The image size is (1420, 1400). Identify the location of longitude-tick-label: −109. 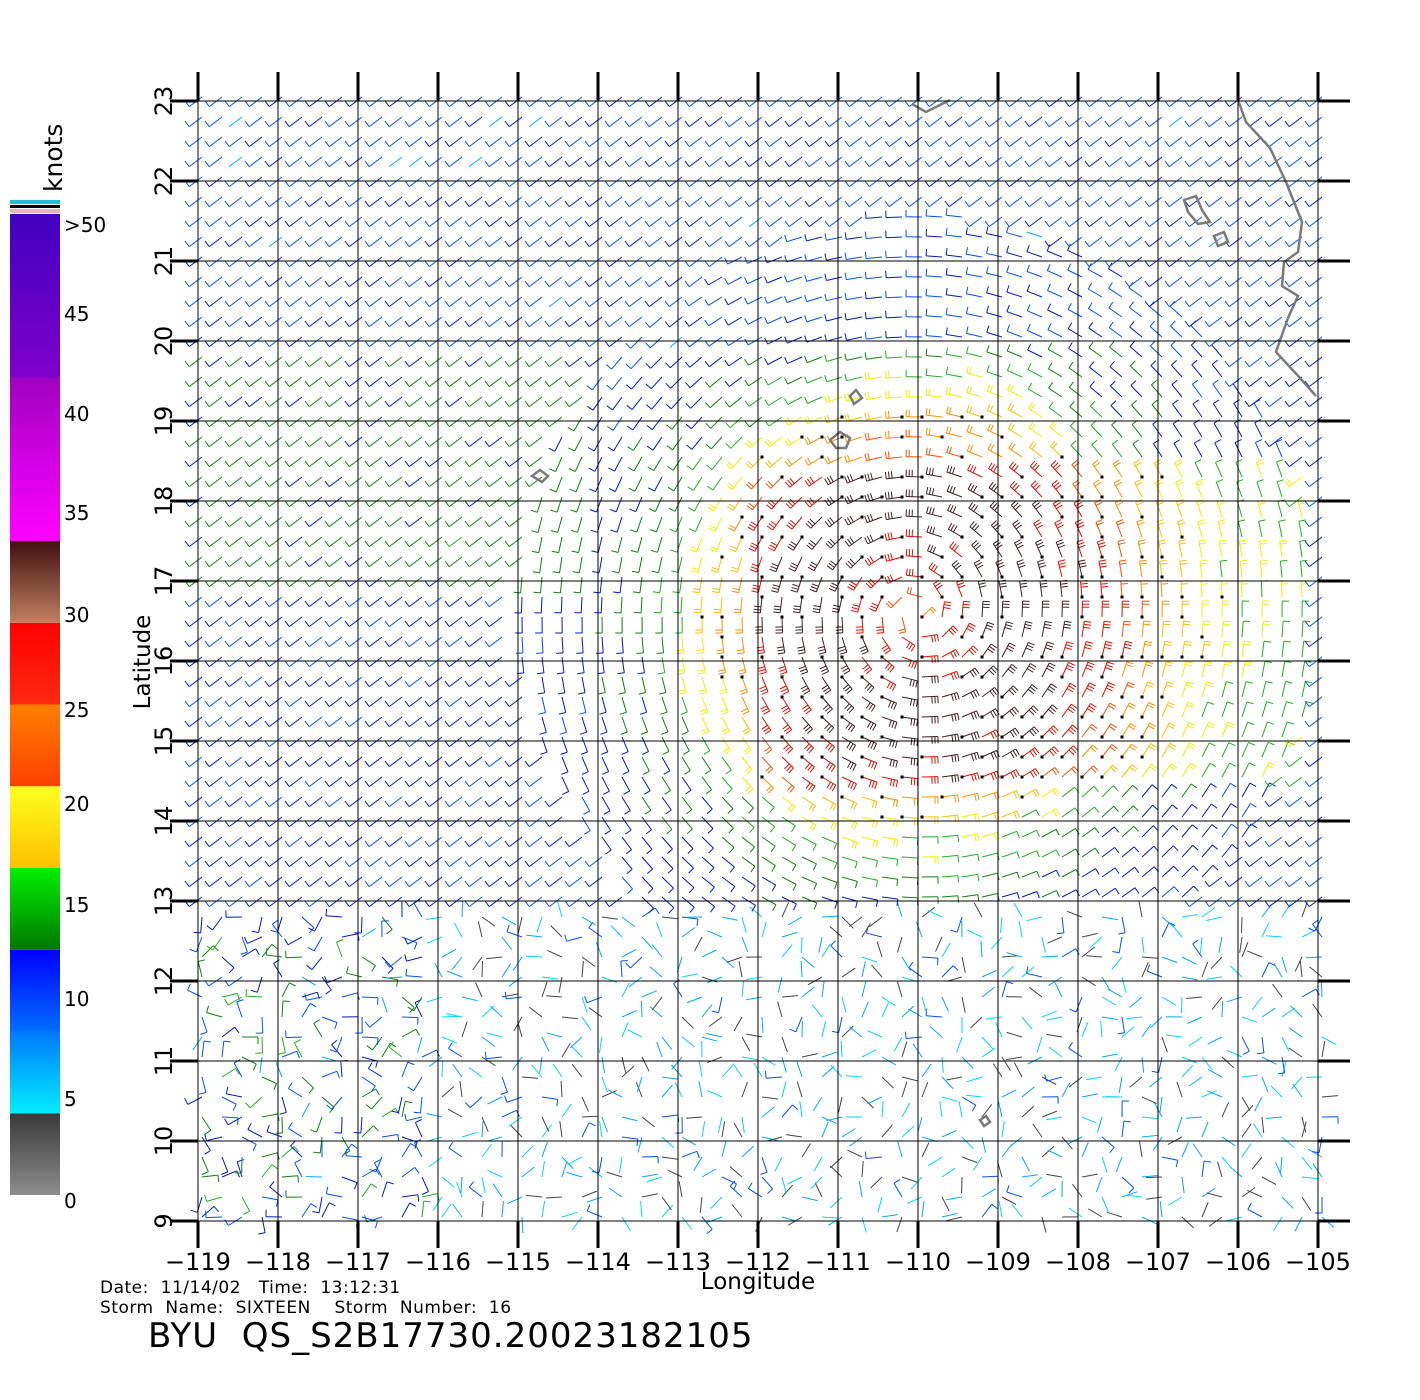
(998, 1262).